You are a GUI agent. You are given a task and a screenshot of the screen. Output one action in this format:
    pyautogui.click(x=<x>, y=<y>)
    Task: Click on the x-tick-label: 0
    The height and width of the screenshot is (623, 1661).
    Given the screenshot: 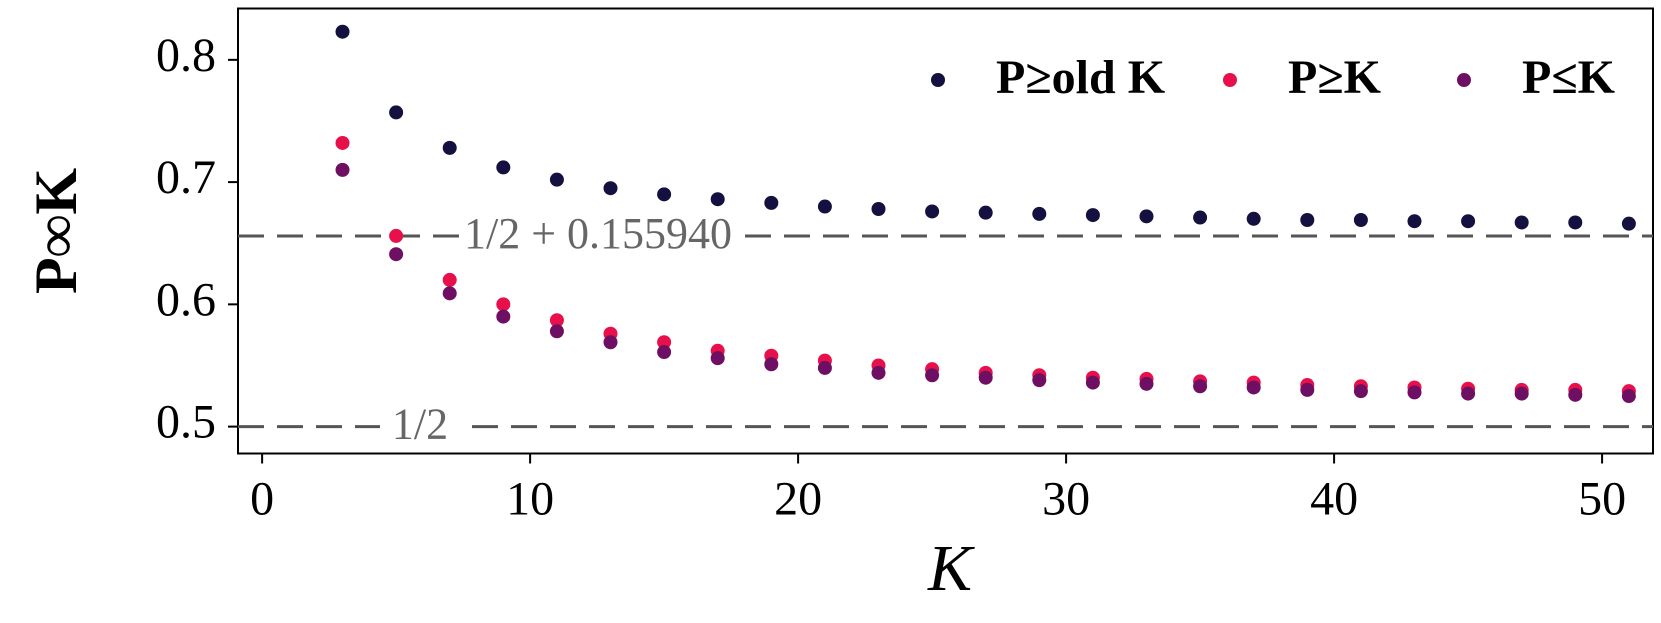 What is the action you would take?
    pyautogui.click(x=262, y=499)
    